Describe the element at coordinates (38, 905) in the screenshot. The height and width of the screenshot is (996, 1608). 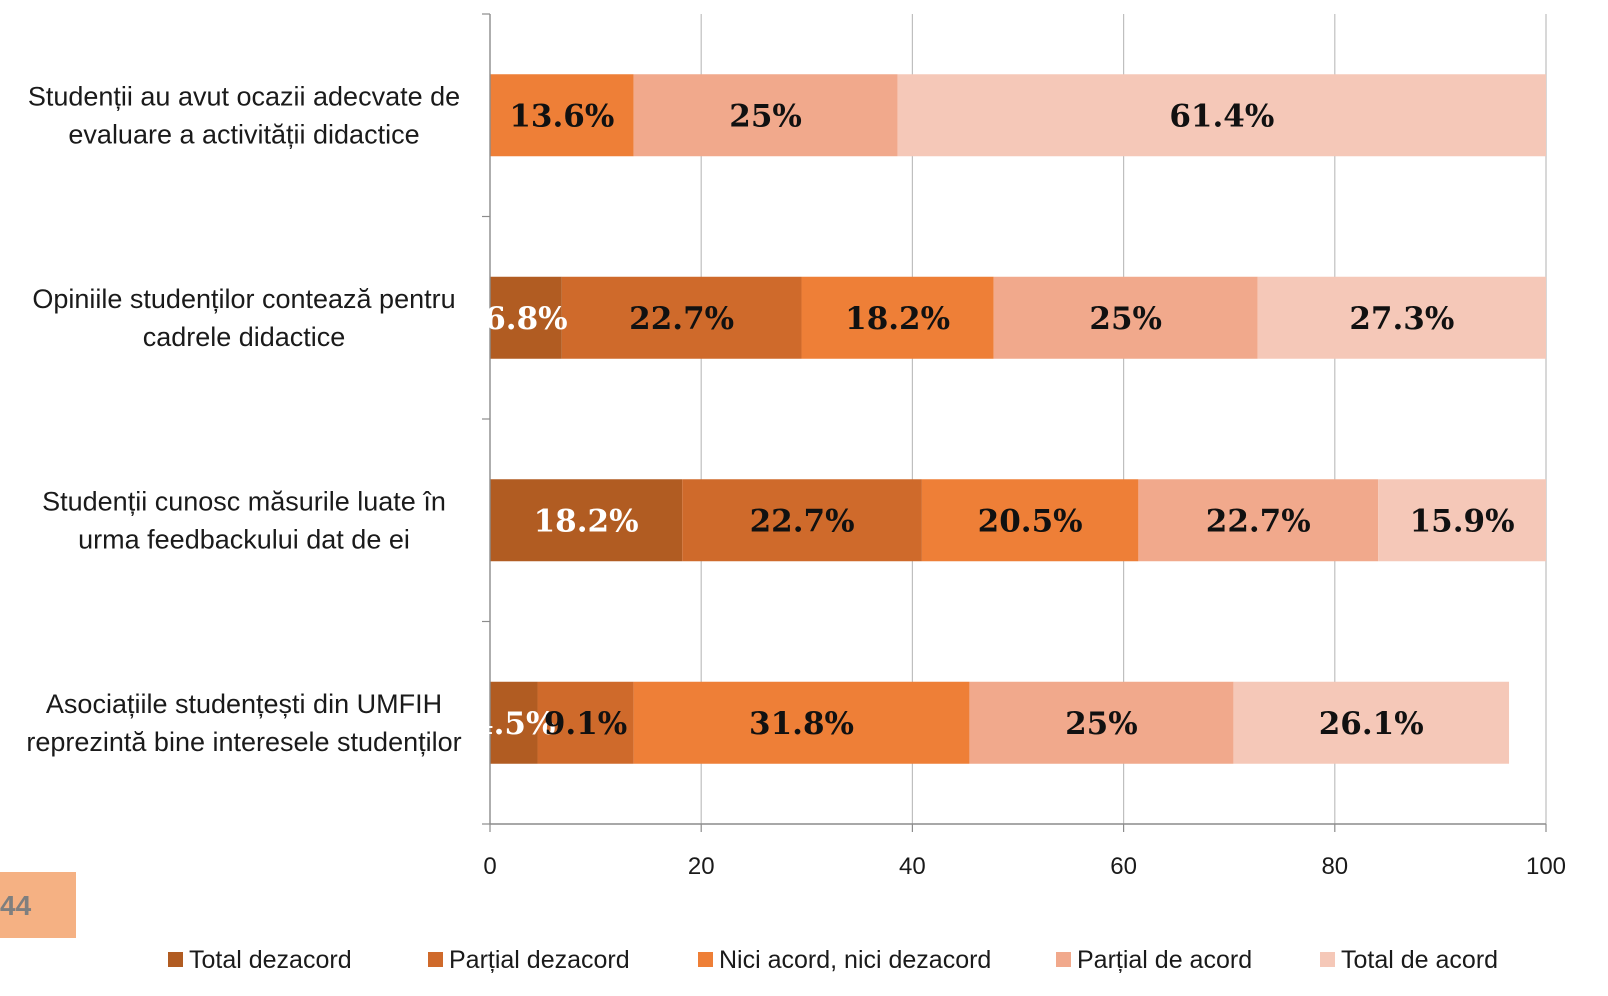
I see `page-number-badge` at that location.